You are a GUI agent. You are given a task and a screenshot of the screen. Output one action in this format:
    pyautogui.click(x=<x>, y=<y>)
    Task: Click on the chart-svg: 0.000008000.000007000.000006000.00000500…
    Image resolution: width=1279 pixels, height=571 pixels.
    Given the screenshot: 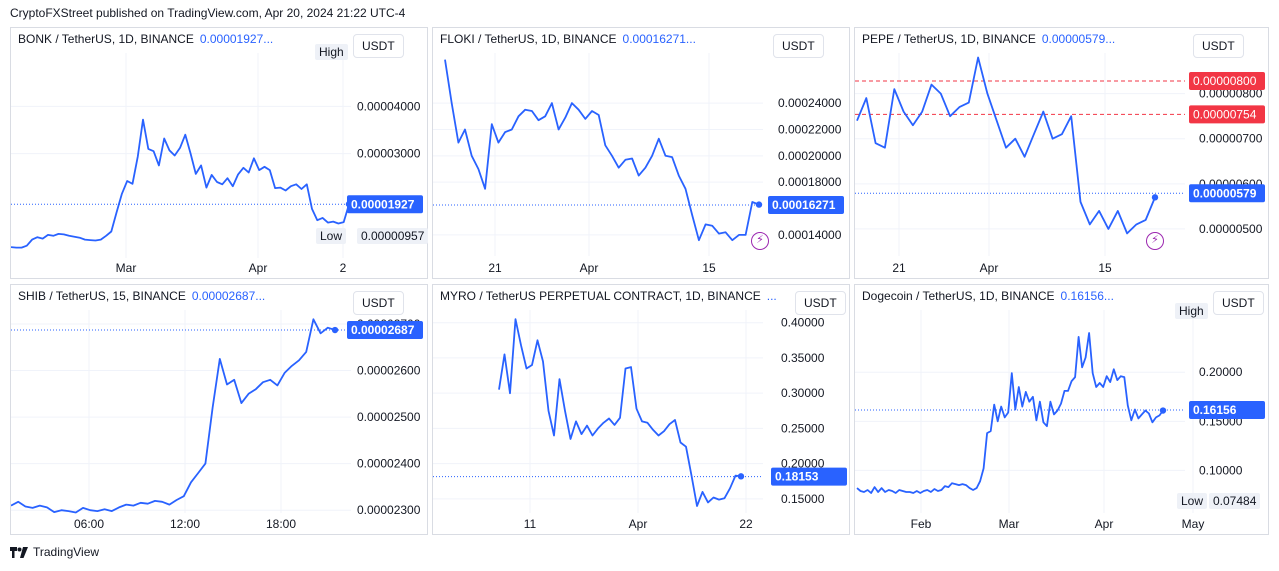 What is the action you would take?
    pyautogui.click(x=1061, y=153)
    